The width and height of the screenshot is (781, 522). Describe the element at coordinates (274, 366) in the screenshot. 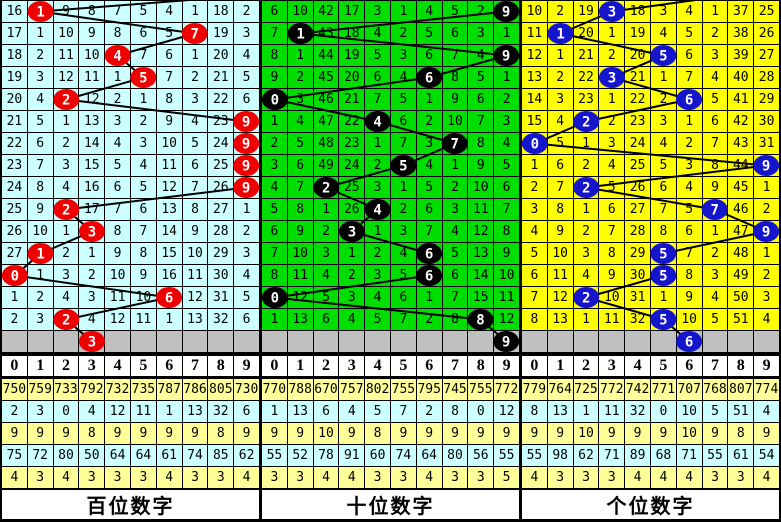

I see `digit-header-cell: 0` at that location.